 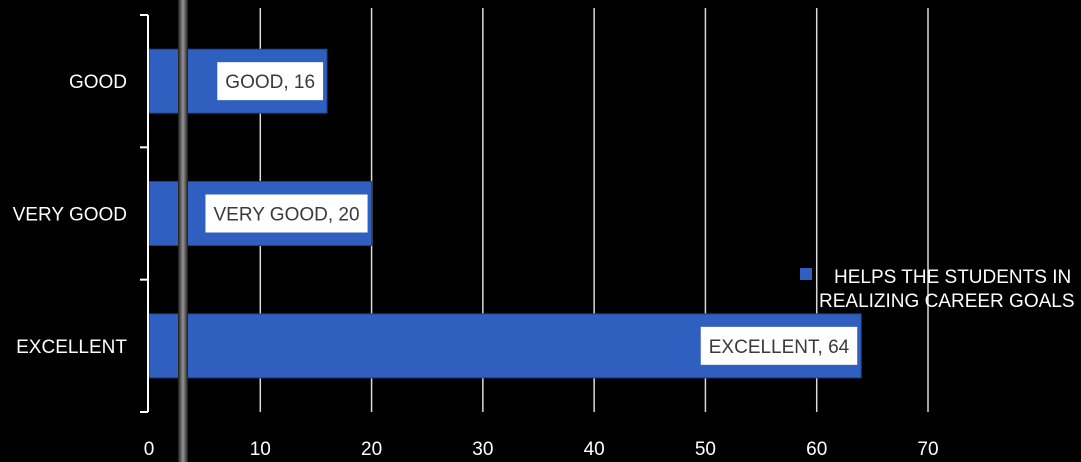 I want to click on x-tick-label: 0, so click(x=149, y=449).